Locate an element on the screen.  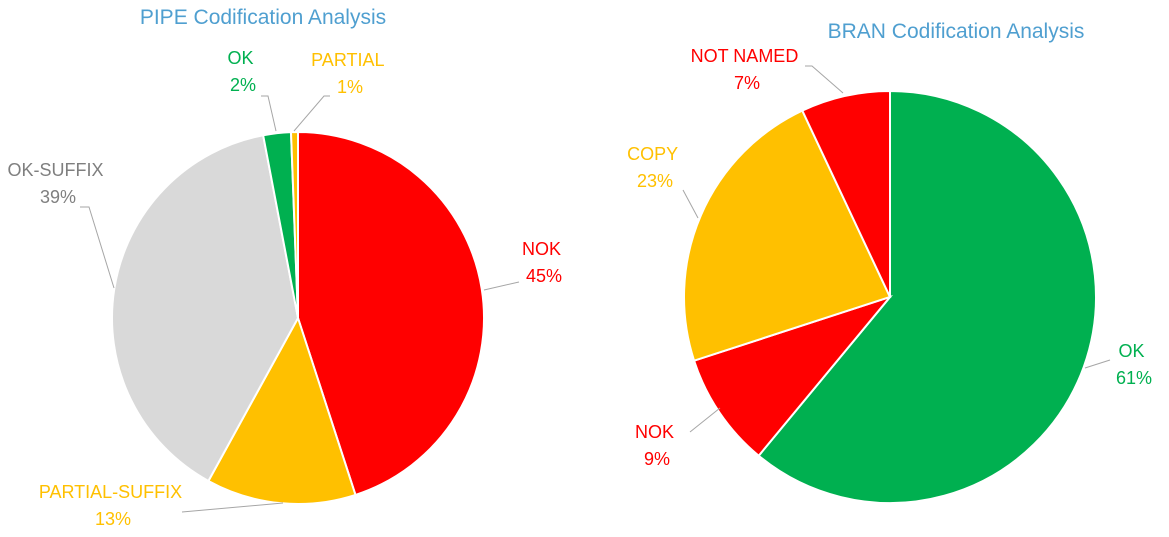
bran-leader-copy is located at coordinates (690, 204).